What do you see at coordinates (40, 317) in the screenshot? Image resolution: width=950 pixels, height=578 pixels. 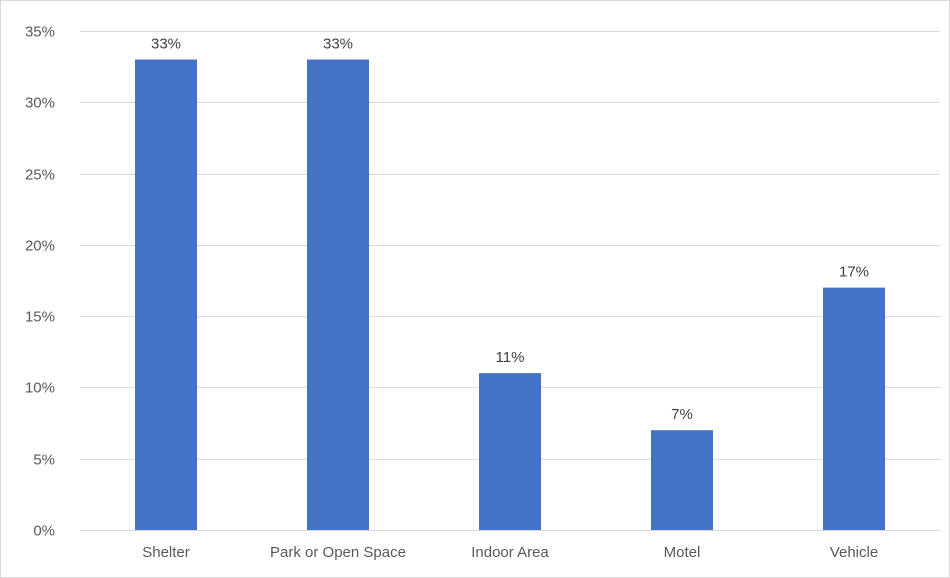 I see `y-tick-label: 15%` at bounding box center [40, 317].